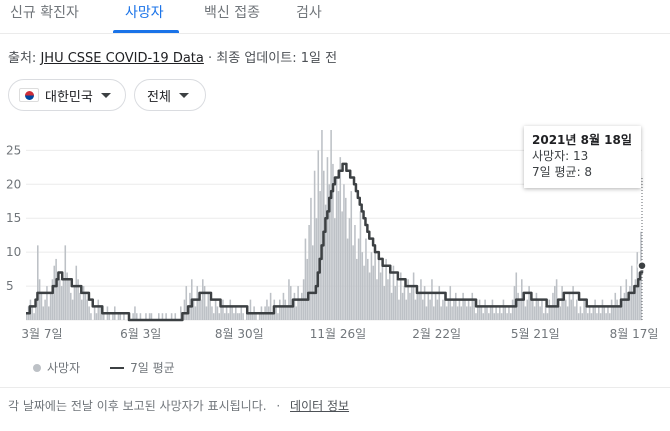 The height and width of the screenshot is (431, 670). Describe the element at coordinates (13, 218) in the screenshot. I see `y-tick-label: 15` at that location.